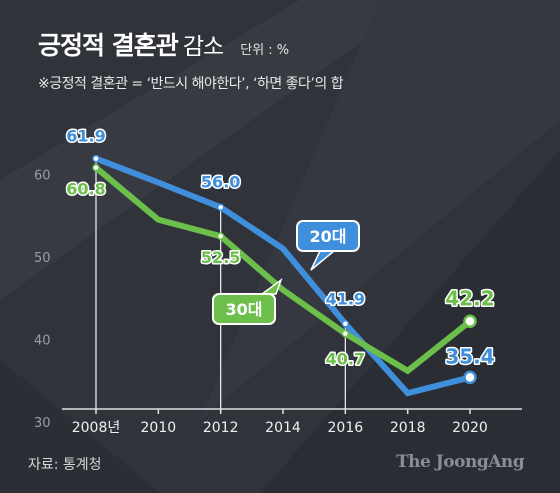 This screenshot has width=560, height=493. I want to click on series-badge-label: 20대, so click(328, 236).